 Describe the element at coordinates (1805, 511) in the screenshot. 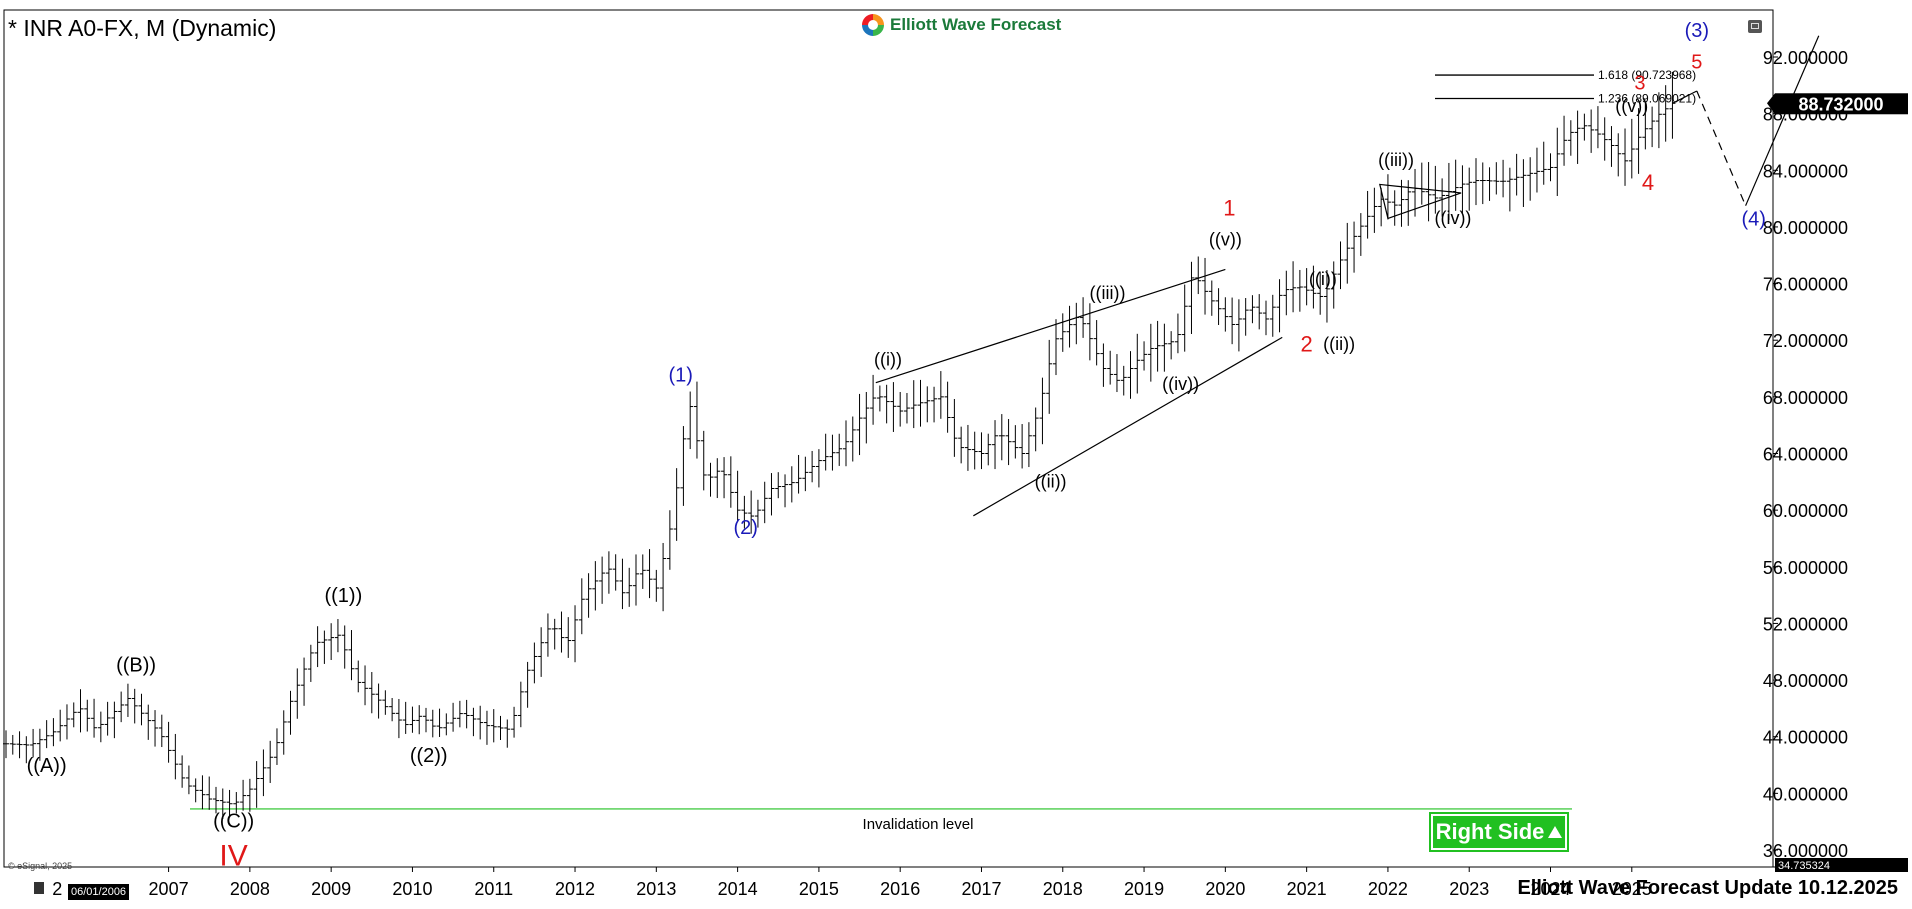

I see `y-tick-label: 60.000000` at that location.